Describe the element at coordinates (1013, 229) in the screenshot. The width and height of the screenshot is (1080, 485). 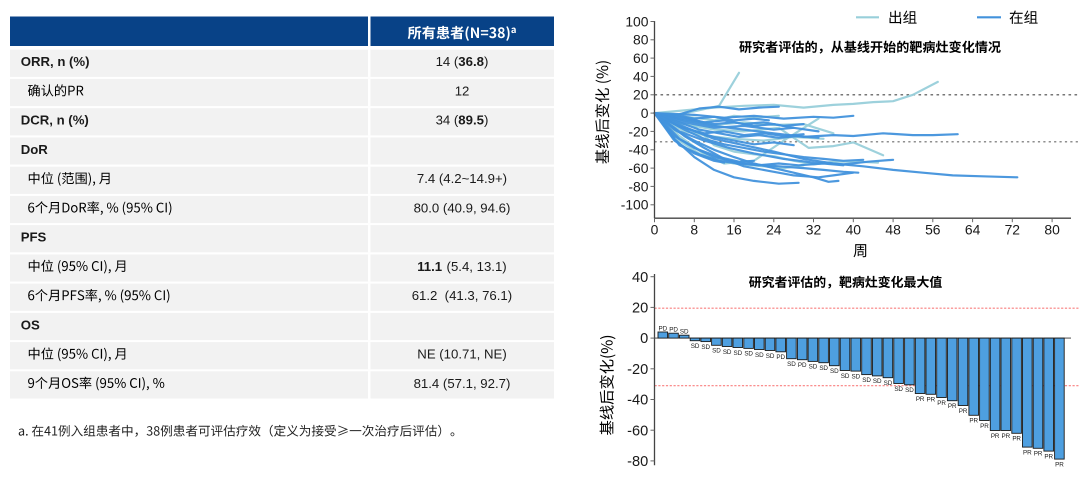
I see `svg-text: 72` at that location.